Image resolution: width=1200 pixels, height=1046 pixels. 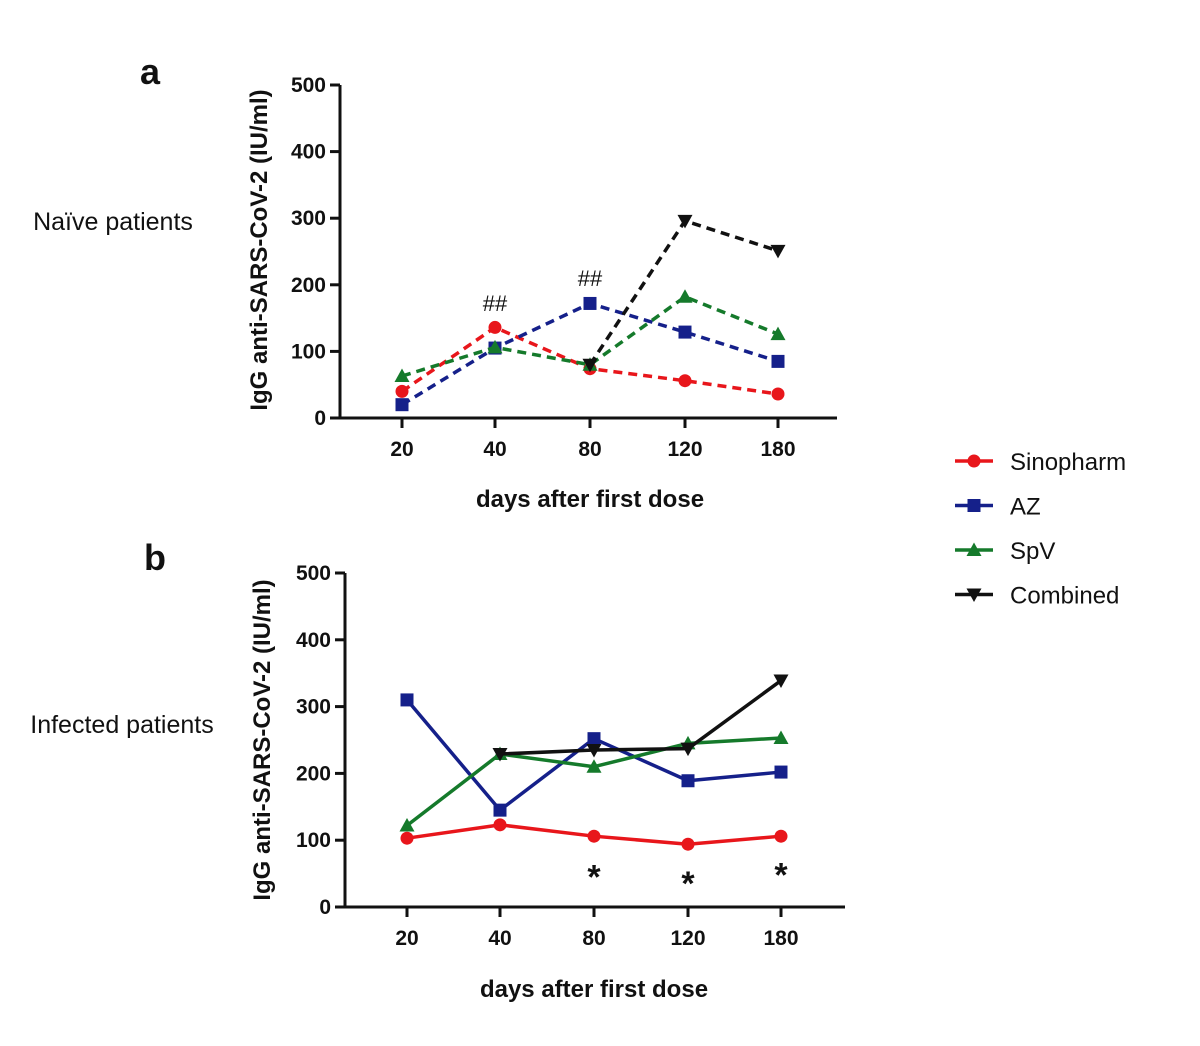 I want to click on panel-b-series-layer, so click(x=594, y=762).